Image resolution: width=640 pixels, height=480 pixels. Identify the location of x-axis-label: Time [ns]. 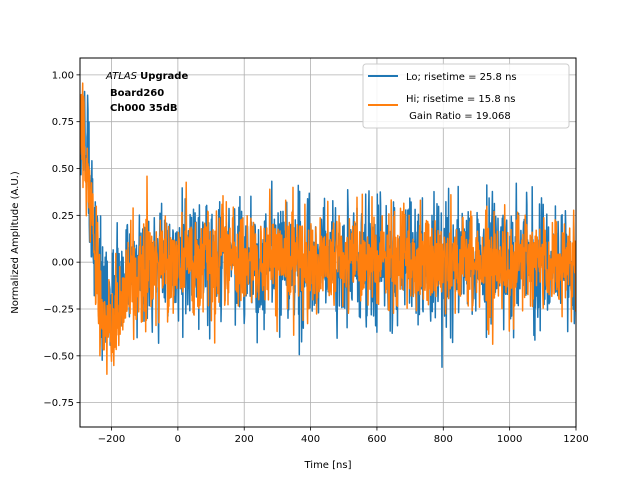
(327, 465).